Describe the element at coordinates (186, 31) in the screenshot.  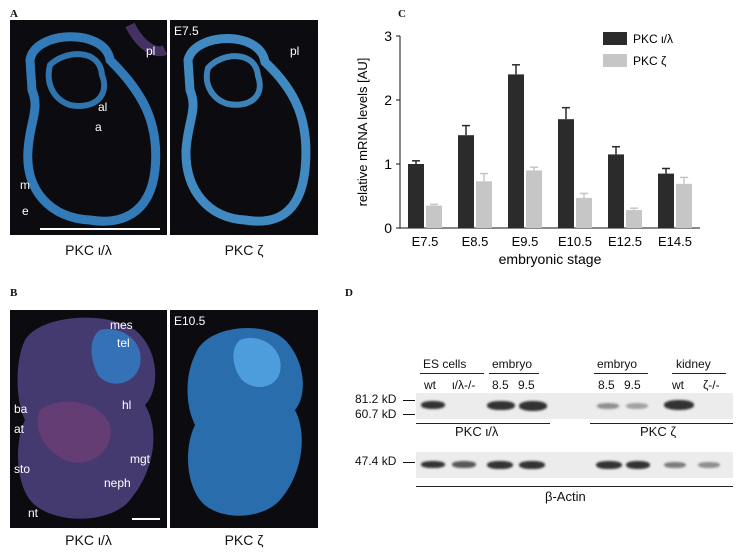
I see `stage-label-e7-5: E7.5` at that location.